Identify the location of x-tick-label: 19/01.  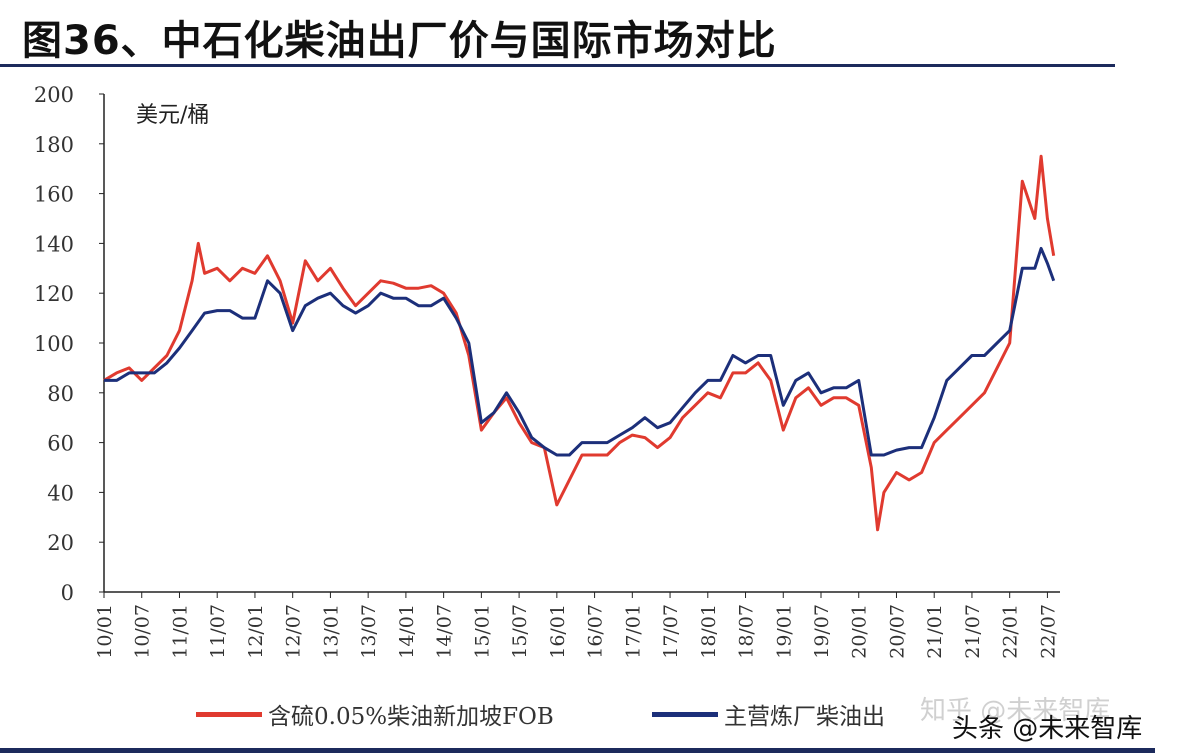
(784, 631).